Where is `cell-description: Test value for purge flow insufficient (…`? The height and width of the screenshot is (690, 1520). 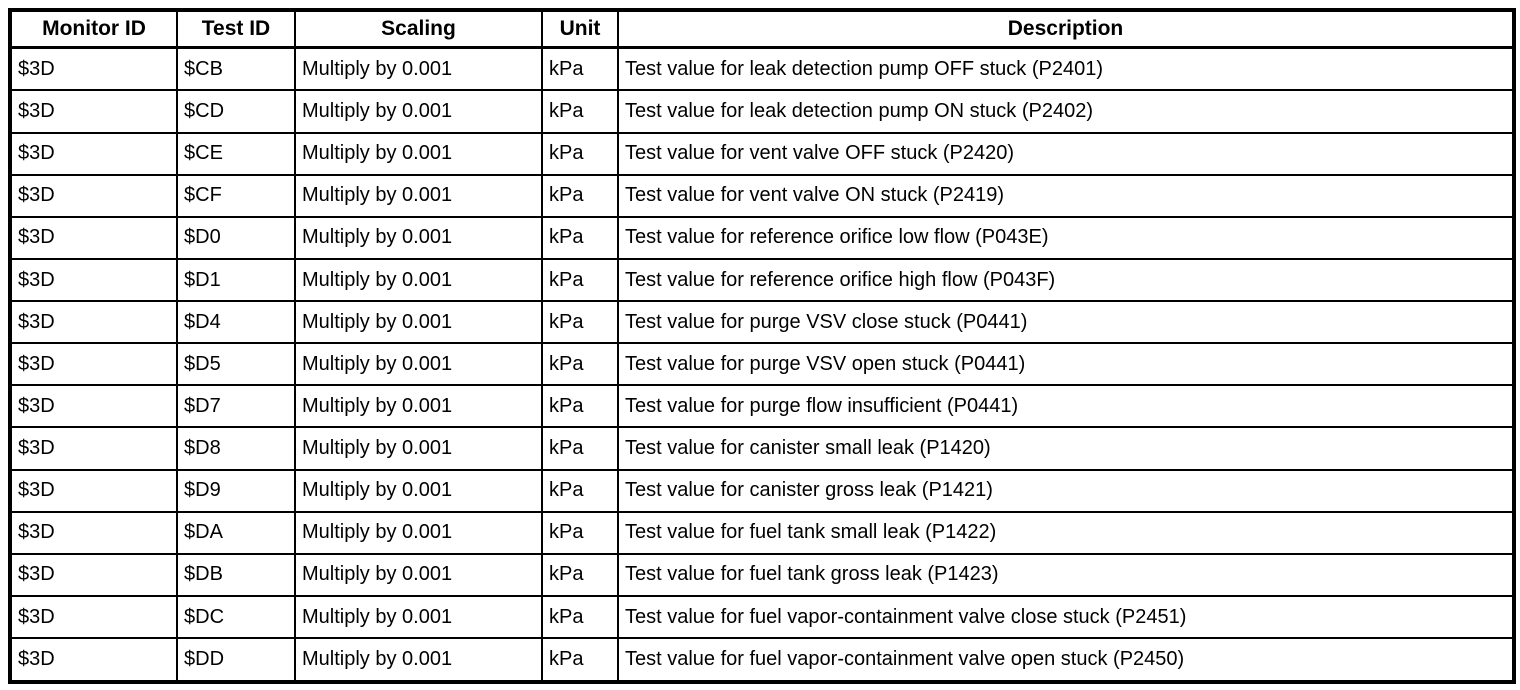 cell-description: Test value for purge flow insufficient (… is located at coordinates (1066, 406).